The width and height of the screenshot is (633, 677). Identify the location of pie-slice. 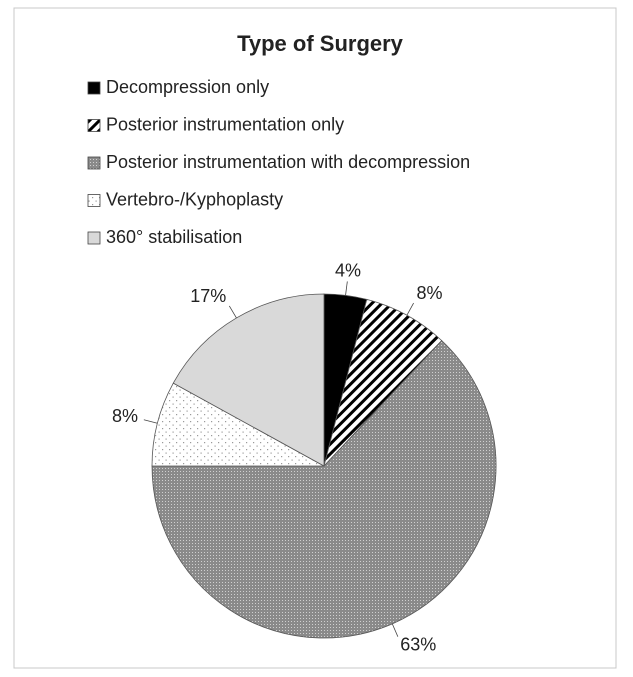
(248, 380).